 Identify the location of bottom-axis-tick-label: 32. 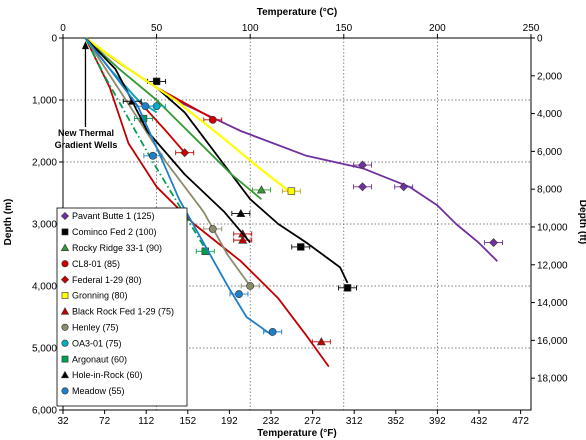
(63, 421).